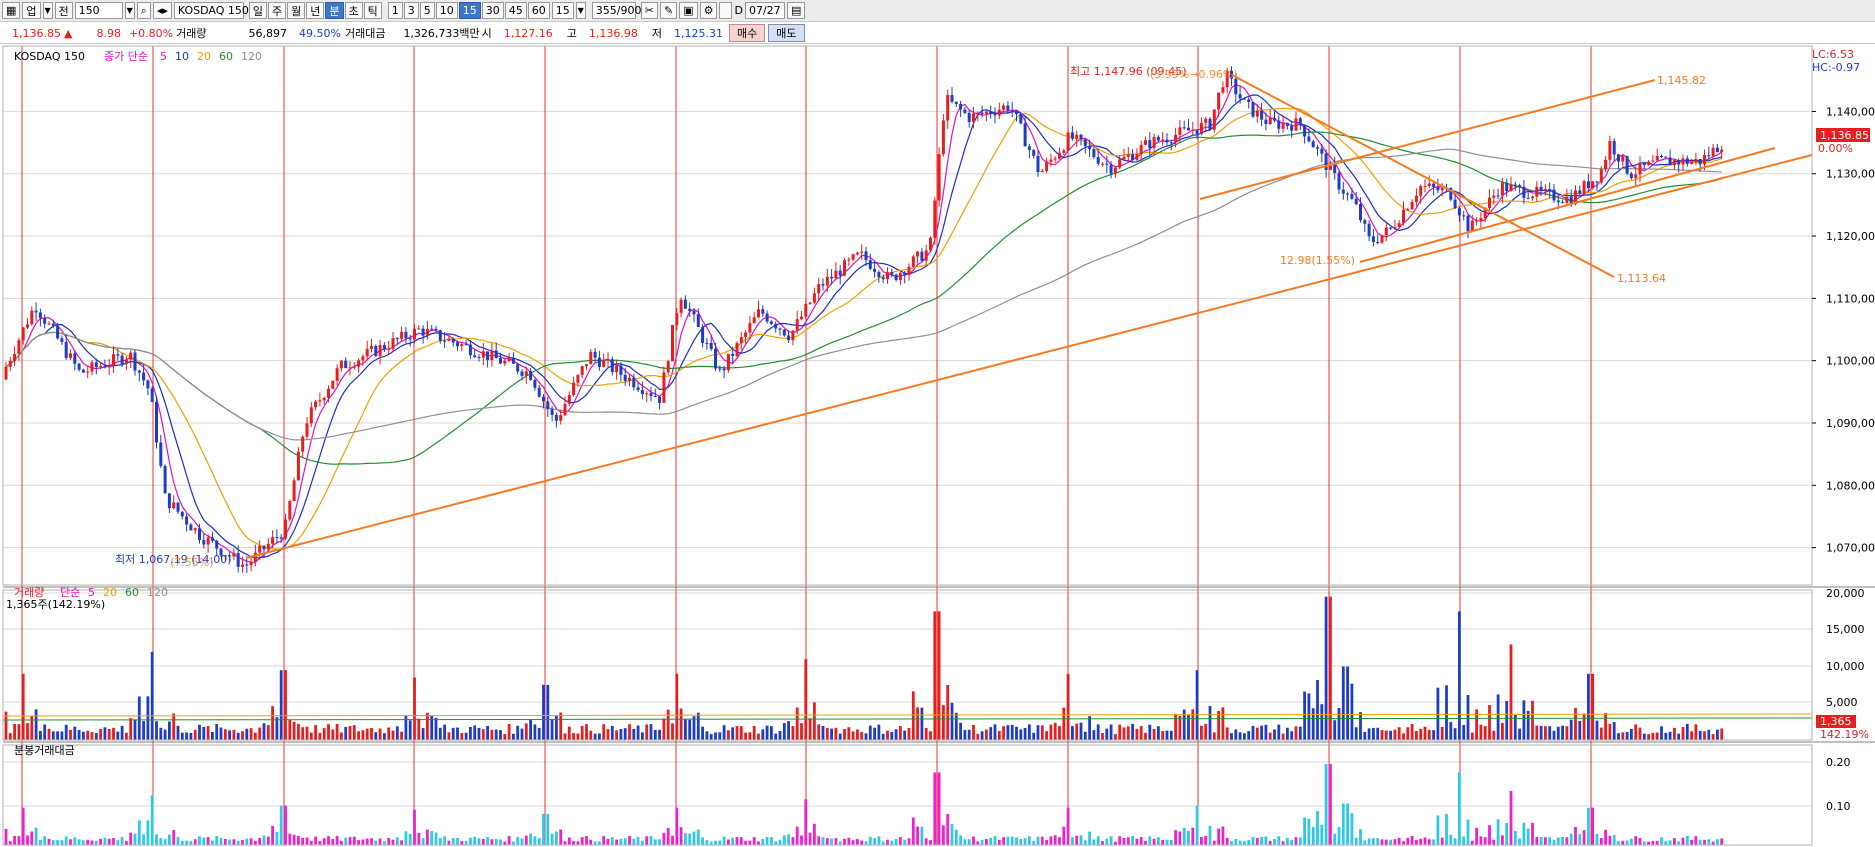  Describe the element at coordinates (257, 10) in the screenshot. I see `period-tab-0: 일` at that location.